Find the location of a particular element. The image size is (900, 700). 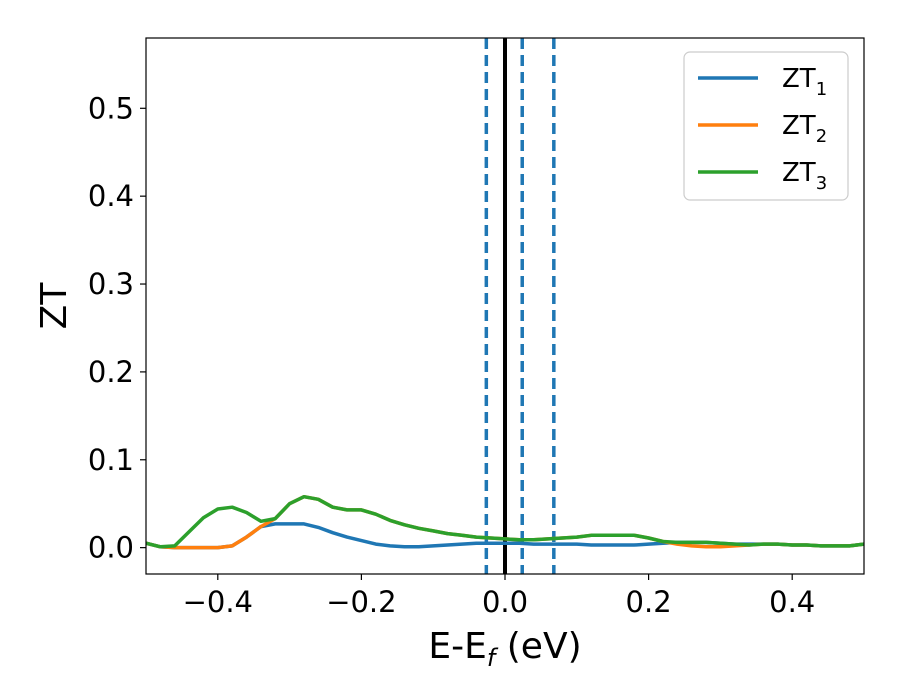

legend-label-zt1: ZT1 is located at coordinates (804, 82).